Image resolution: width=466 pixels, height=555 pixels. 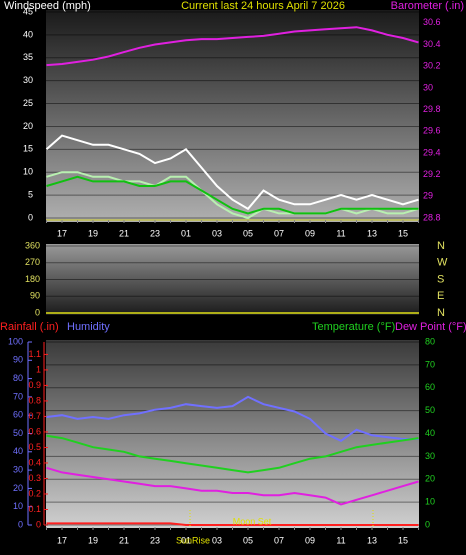 What do you see at coordinates (432, 131) in the screenshot?
I see `y-tick-label: 29.6` at bounding box center [432, 131].